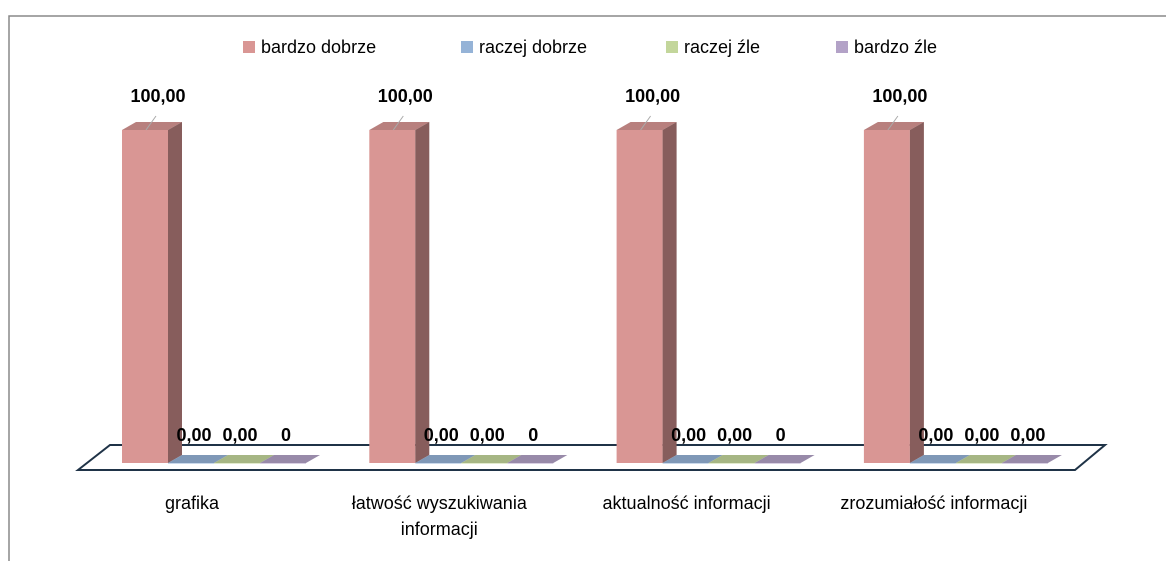 The height and width of the screenshot is (561, 1166). What do you see at coordinates (934, 503) in the screenshot?
I see `x-tick-label: zrozumiałość informacji` at bounding box center [934, 503].